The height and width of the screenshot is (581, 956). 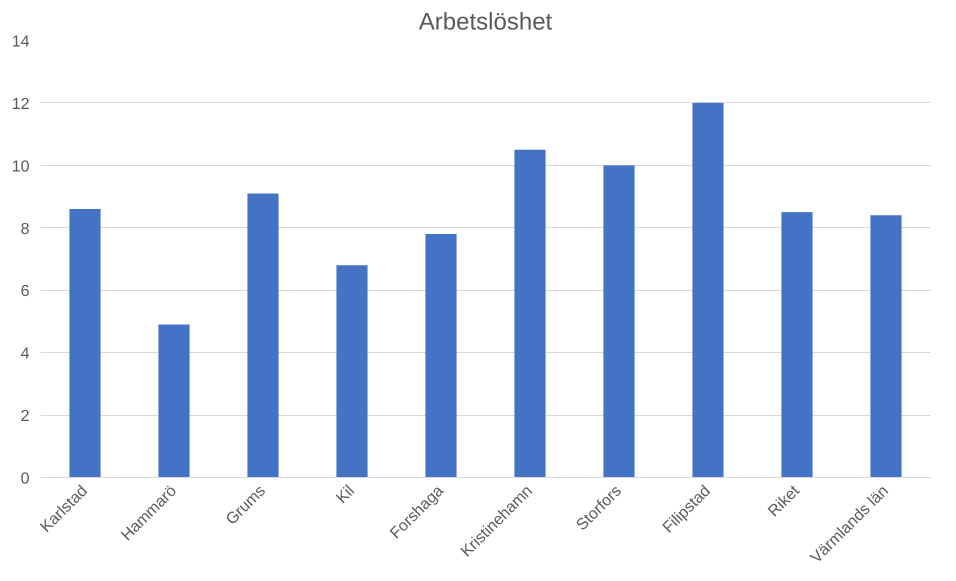 What do you see at coordinates (345, 495) in the screenshot?
I see `x-tick-label: Kil` at bounding box center [345, 495].